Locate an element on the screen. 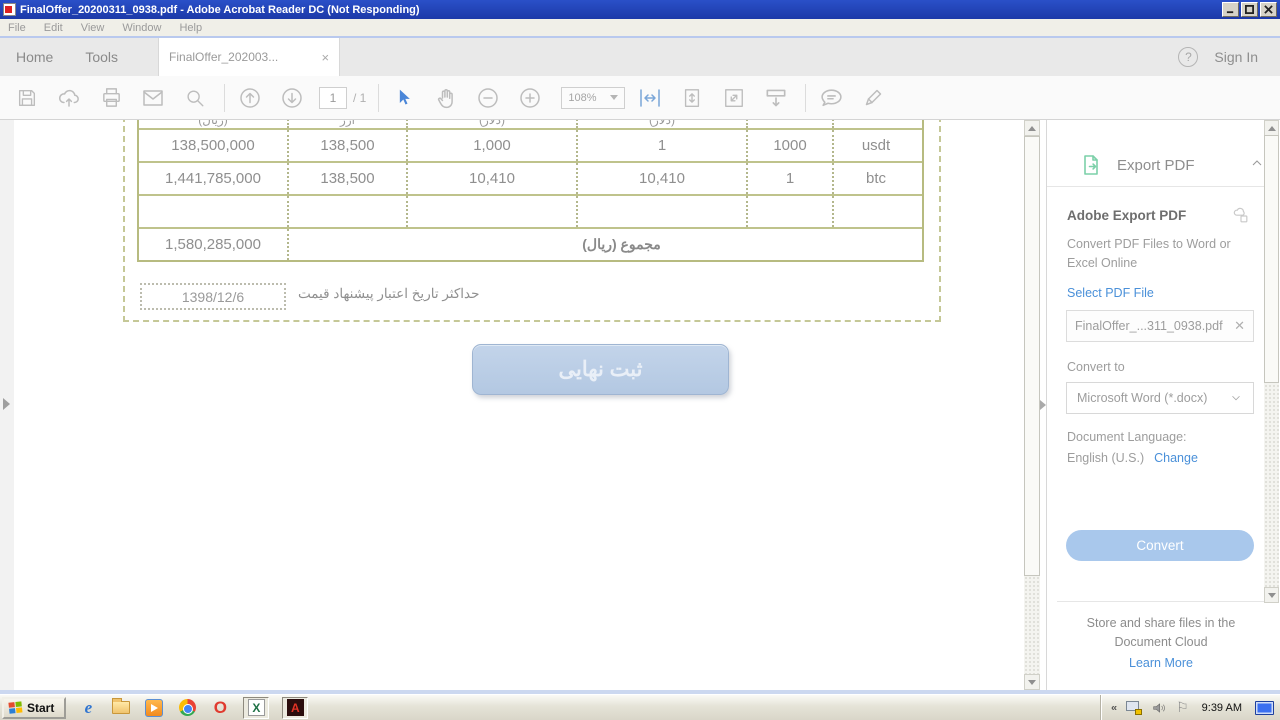  highlighter-icon is located at coordinates (873, 98).